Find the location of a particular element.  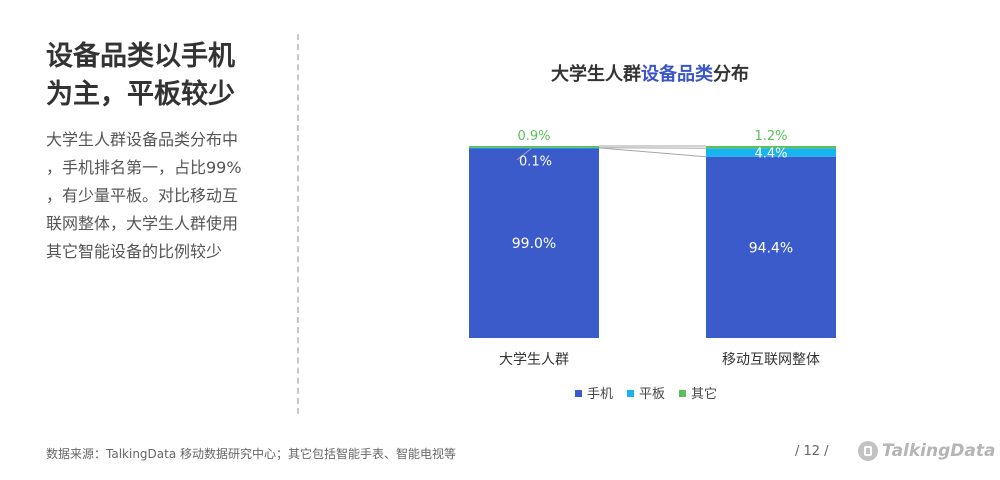

chart-title-highlight: 设备品类 is located at coordinates (677, 74).